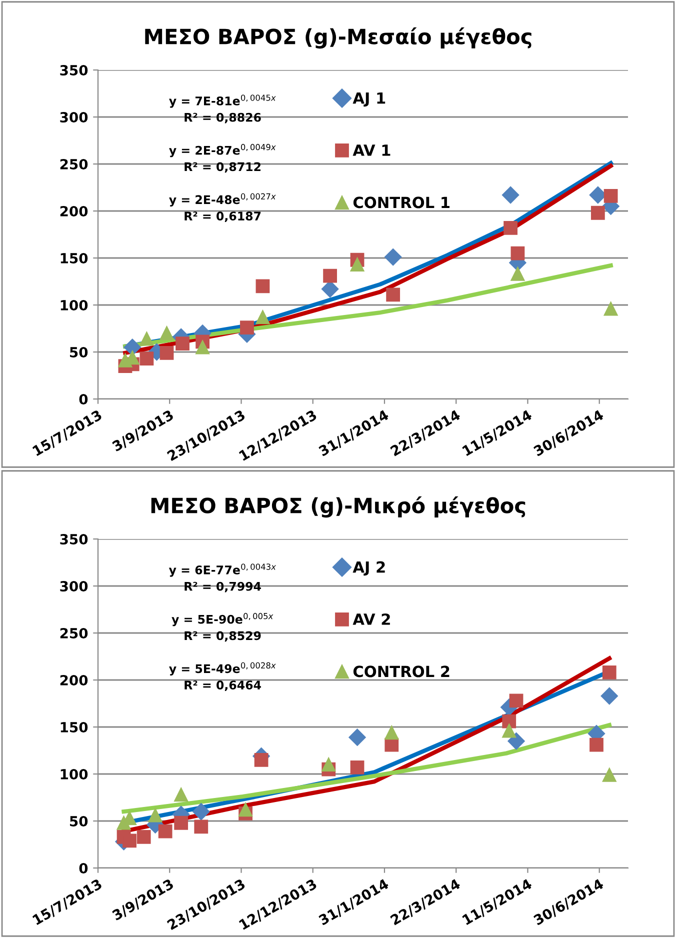  I want to click on annotation: y = 6E-77e$^{0,0043x}$, so click(222, 570).